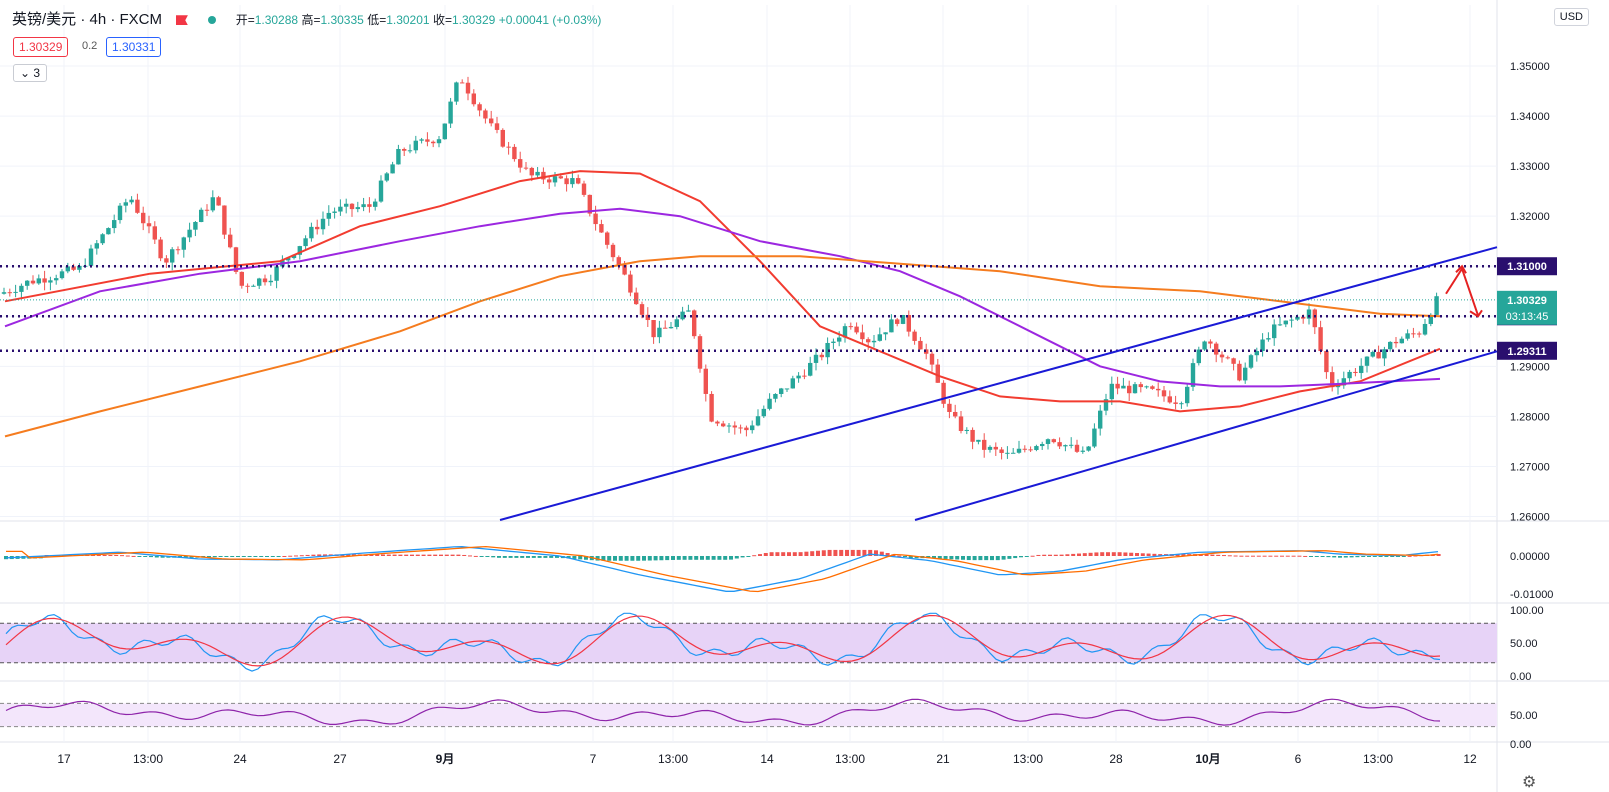 This screenshot has height=792, width=1609. What do you see at coordinates (1527, 307) in the screenshot?
I see `last-price-box` at bounding box center [1527, 307].